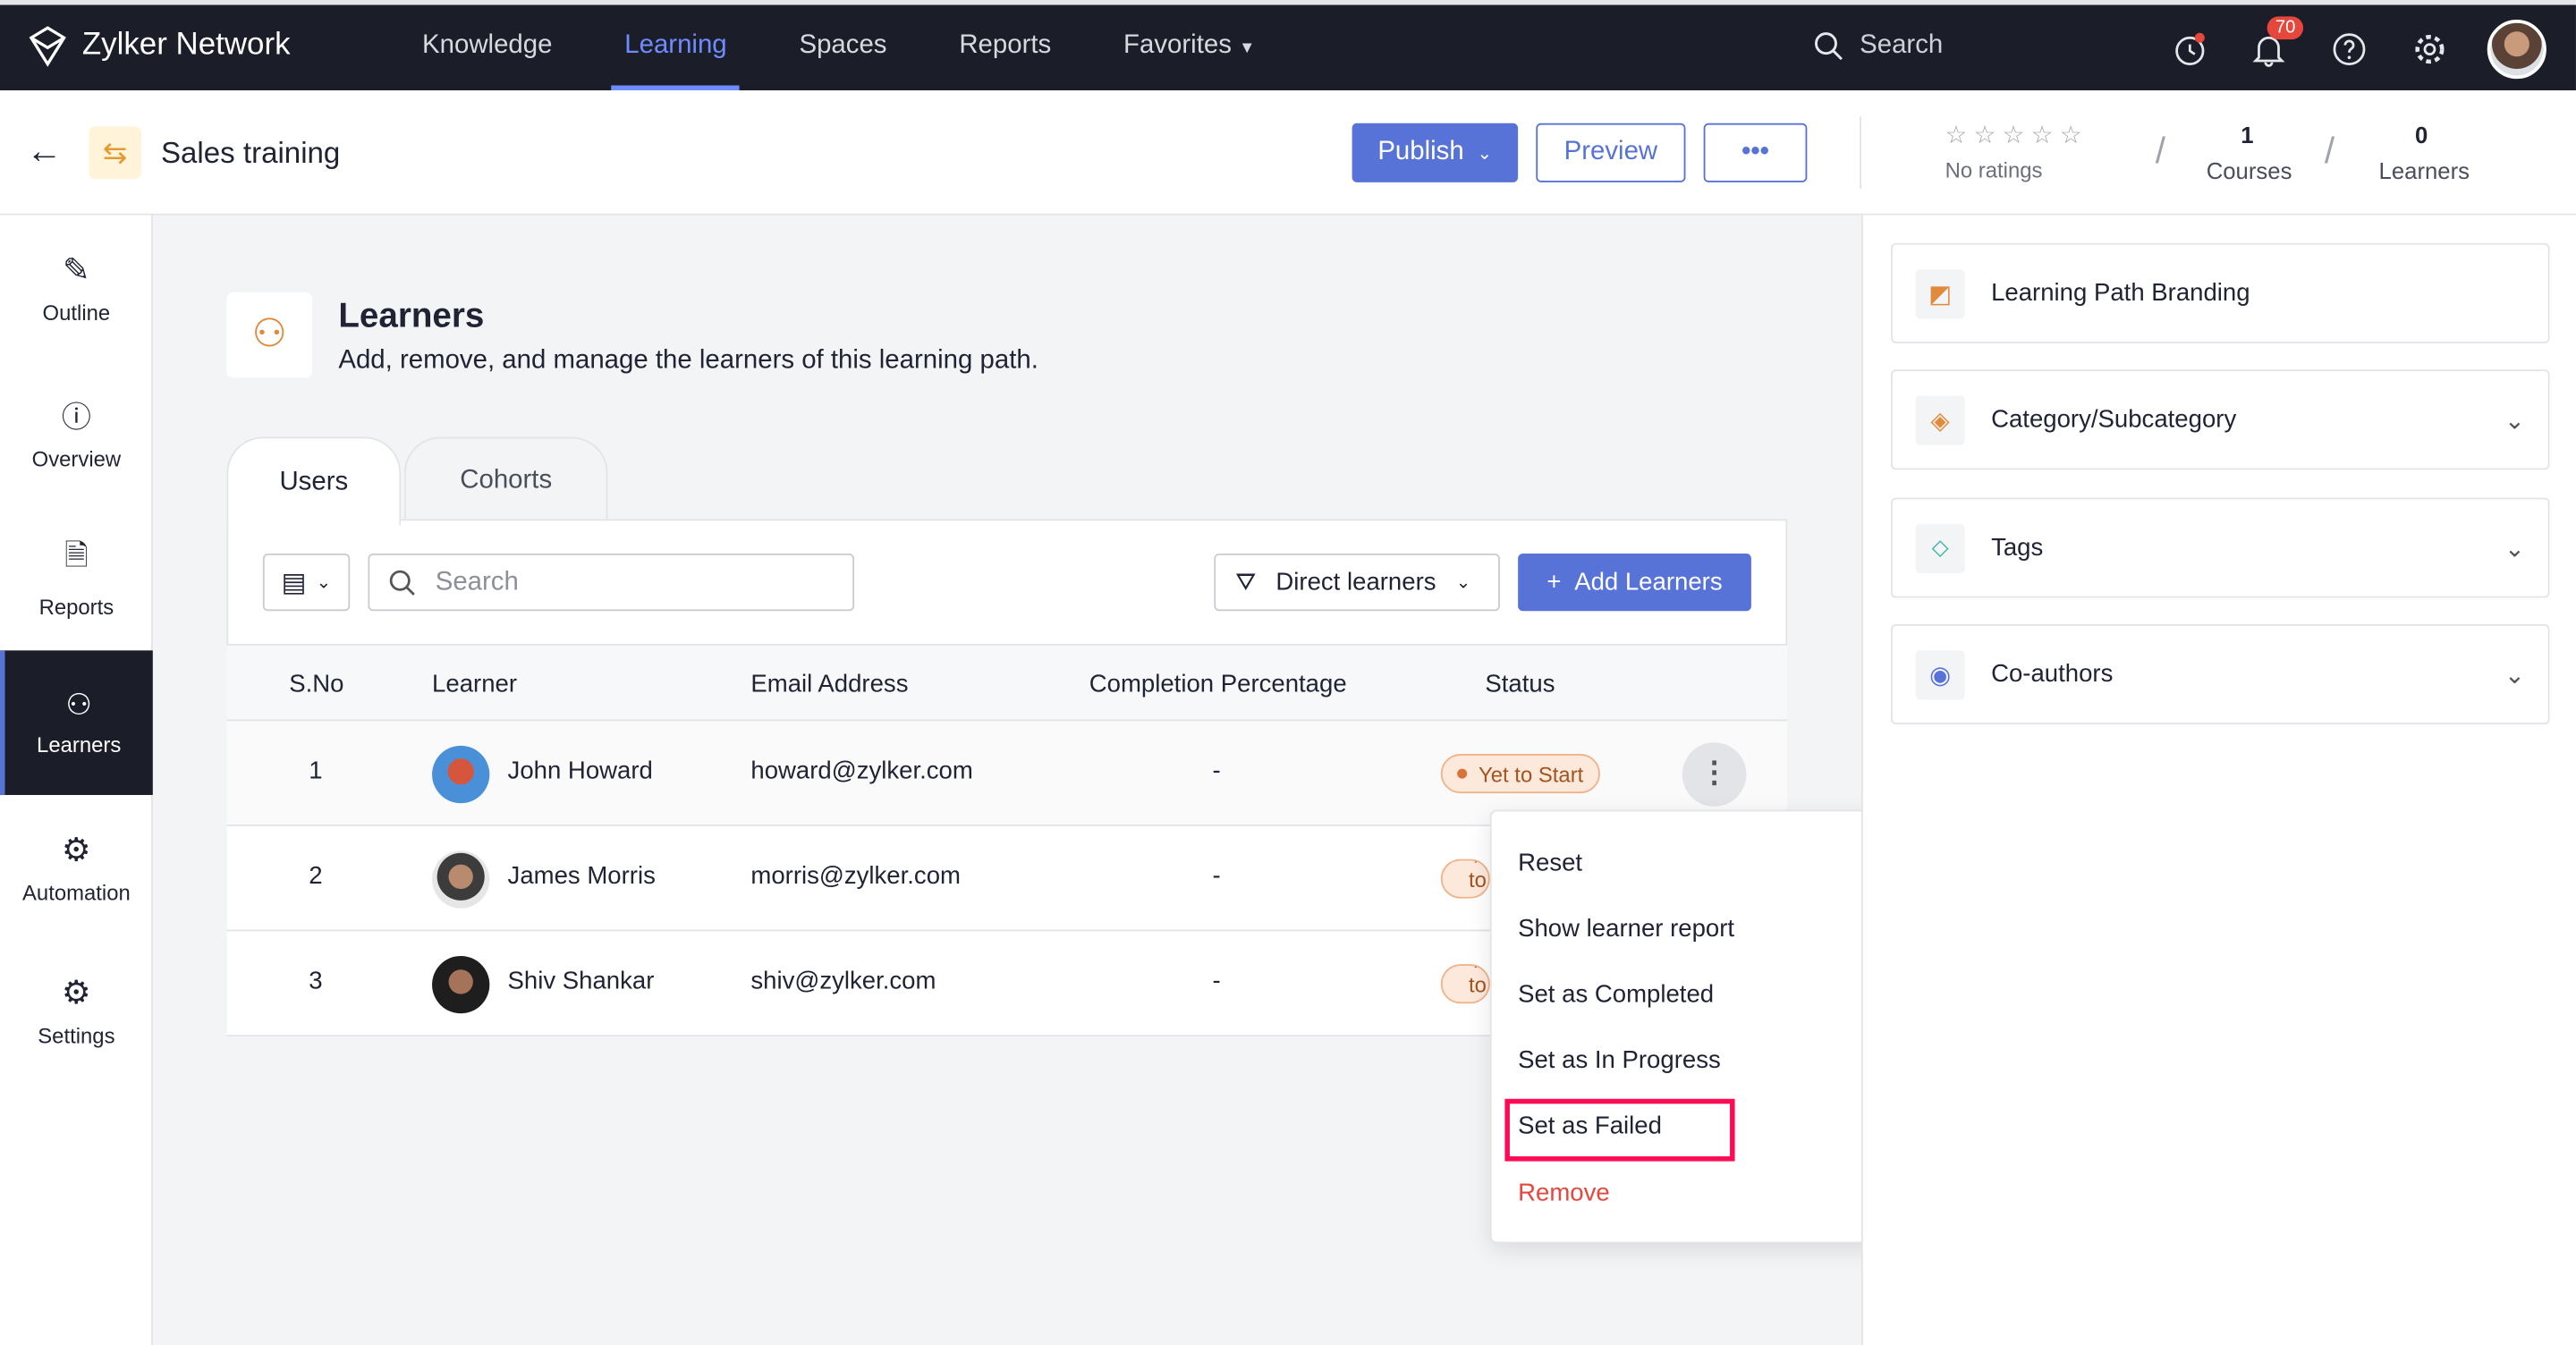 The width and height of the screenshot is (2576, 1345). I want to click on learners-section-icon: ⚇, so click(269, 335).